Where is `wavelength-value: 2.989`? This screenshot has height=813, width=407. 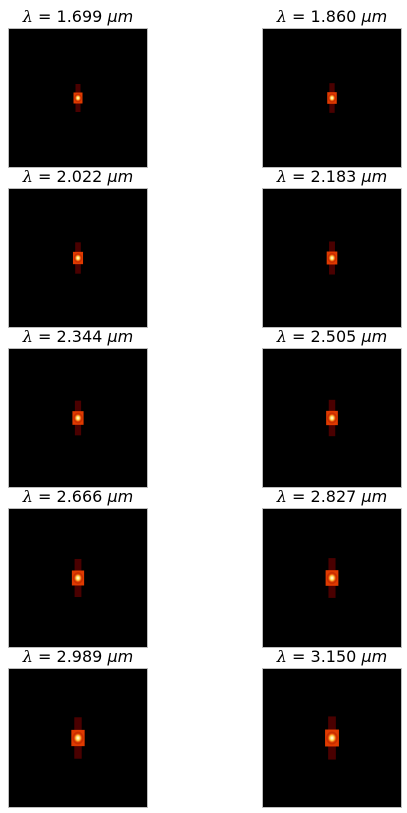
wavelength-value: 2.989 is located at coordinates (79, 656).